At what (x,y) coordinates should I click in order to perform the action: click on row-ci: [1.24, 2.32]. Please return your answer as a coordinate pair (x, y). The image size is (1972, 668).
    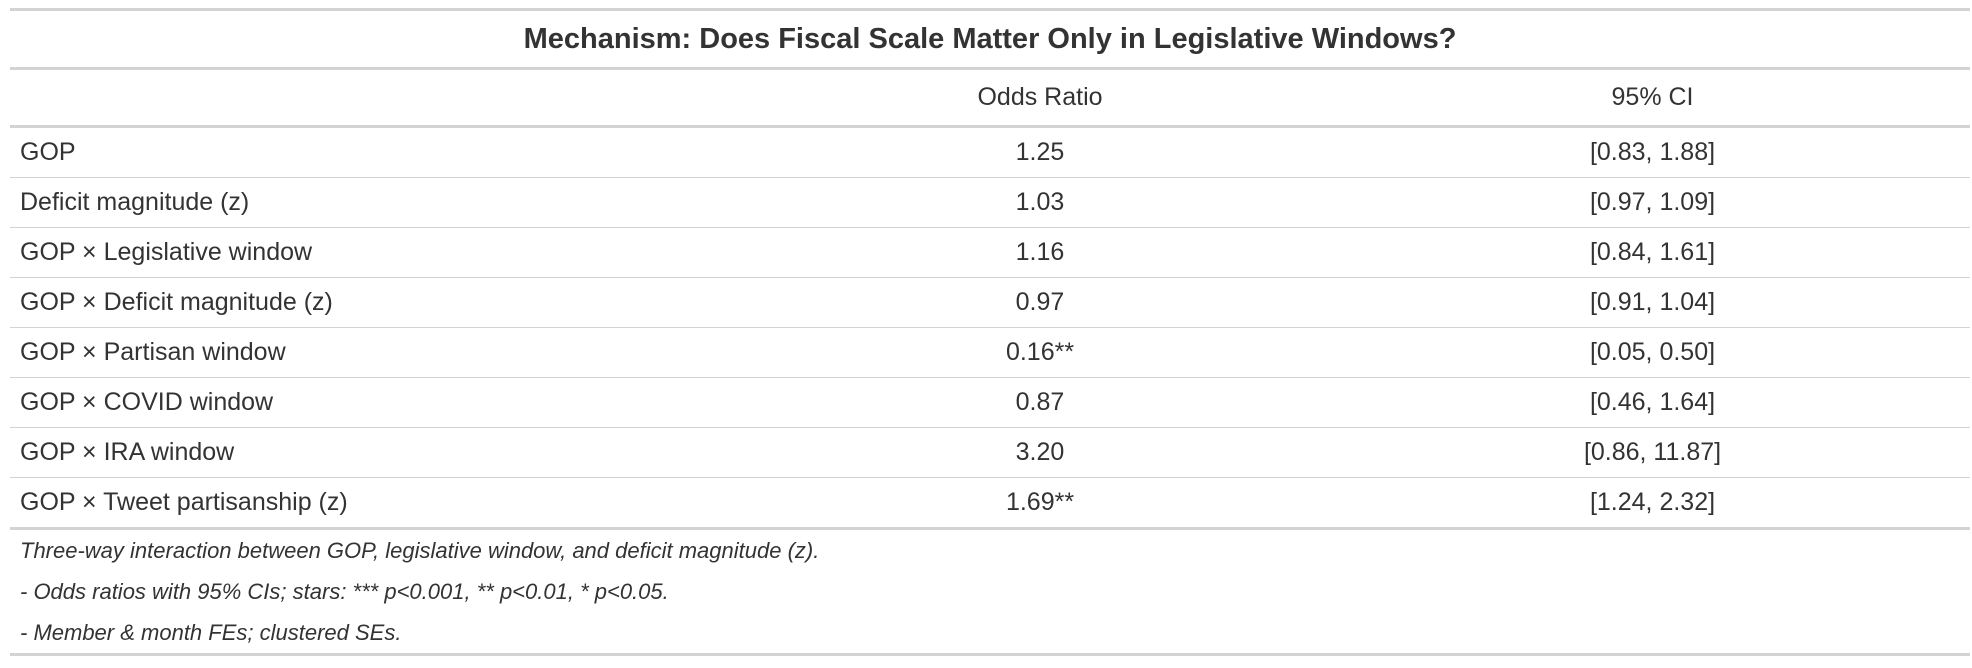
    Looking at the image, I should click on (1653, 503).